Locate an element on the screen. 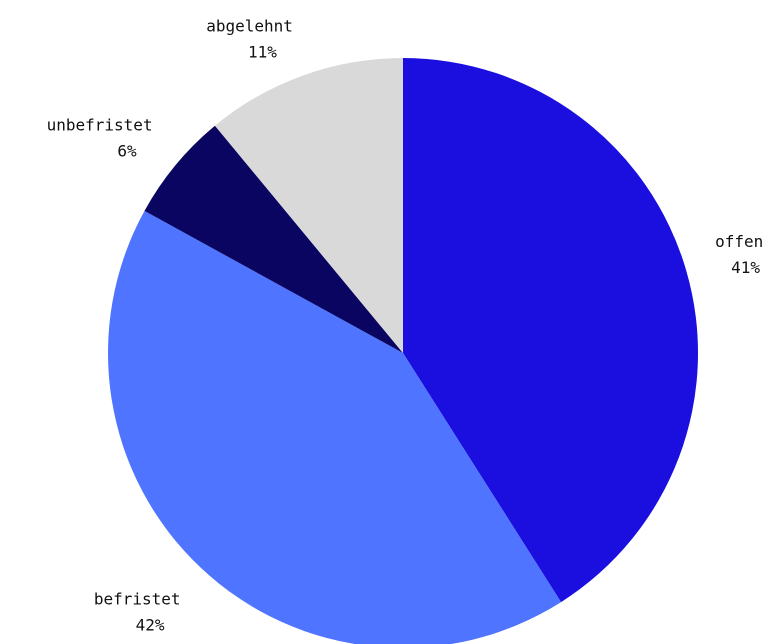 This screenshot has width=773, height=644. slice-label: offen is located at coordinates (739, 241).